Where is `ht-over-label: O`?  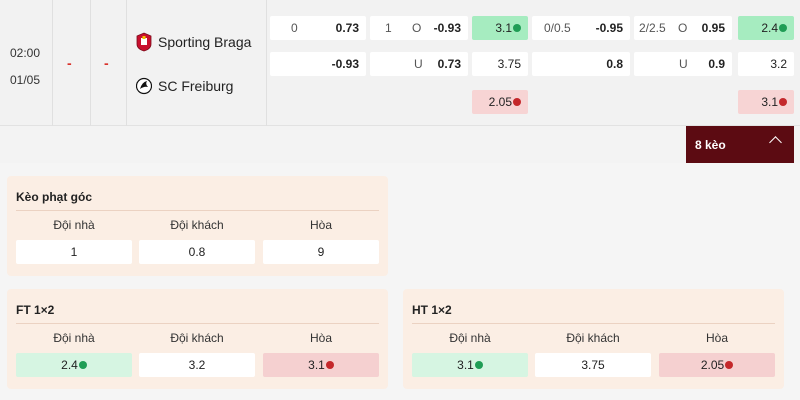 ht-over-label: O is located at coordinates (683, 28).